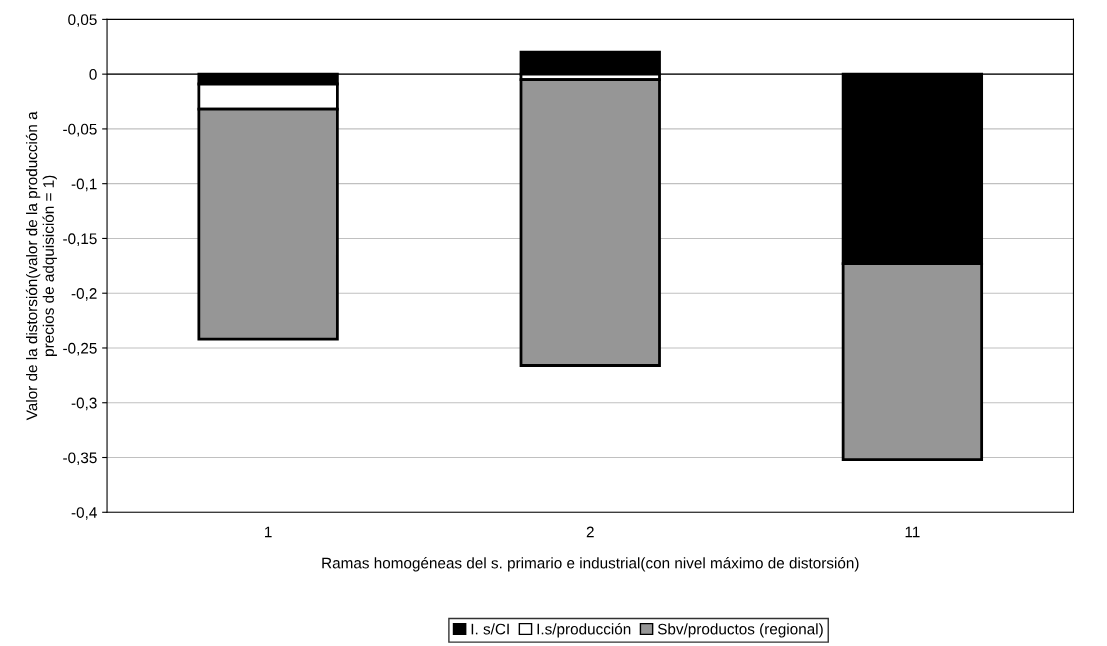 This screenshot has height=646, width=1107. What do you see at coordinates (490, 629) in the screenshot?
I see `legend-label: I. s/CI` at bounding box center [490, 629].